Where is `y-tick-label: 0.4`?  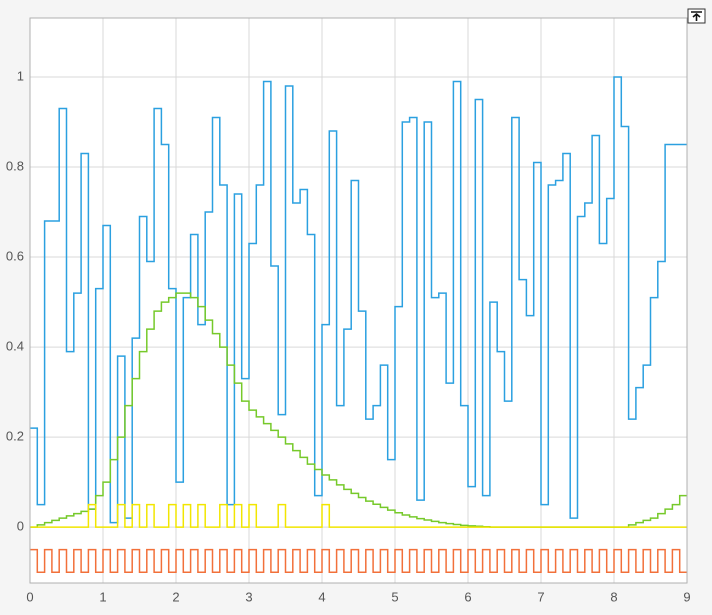 y-tick-label: 0.4 is located at coordinates (15, 346).